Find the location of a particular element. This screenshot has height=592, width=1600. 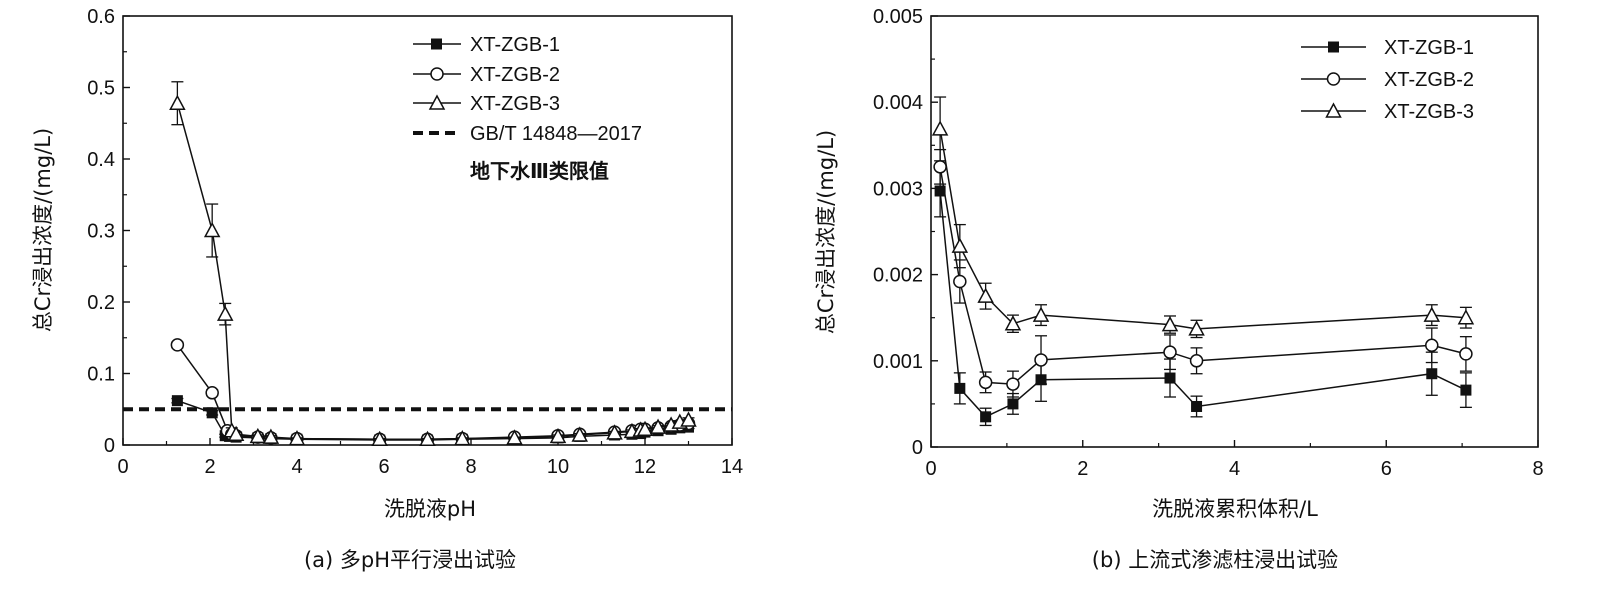

y-tick-label: 0.3 is located at coordinates (101, 232).